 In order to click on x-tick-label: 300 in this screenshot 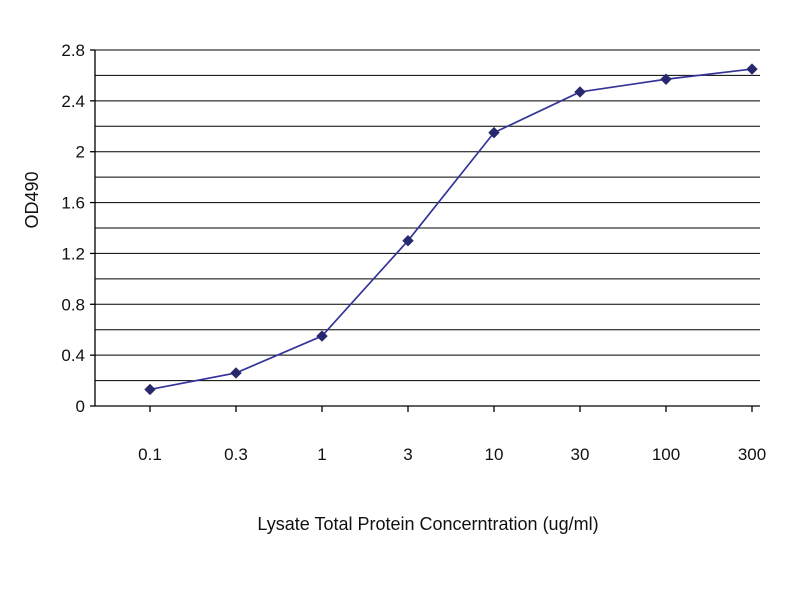, I will do `click(752, 454)`.